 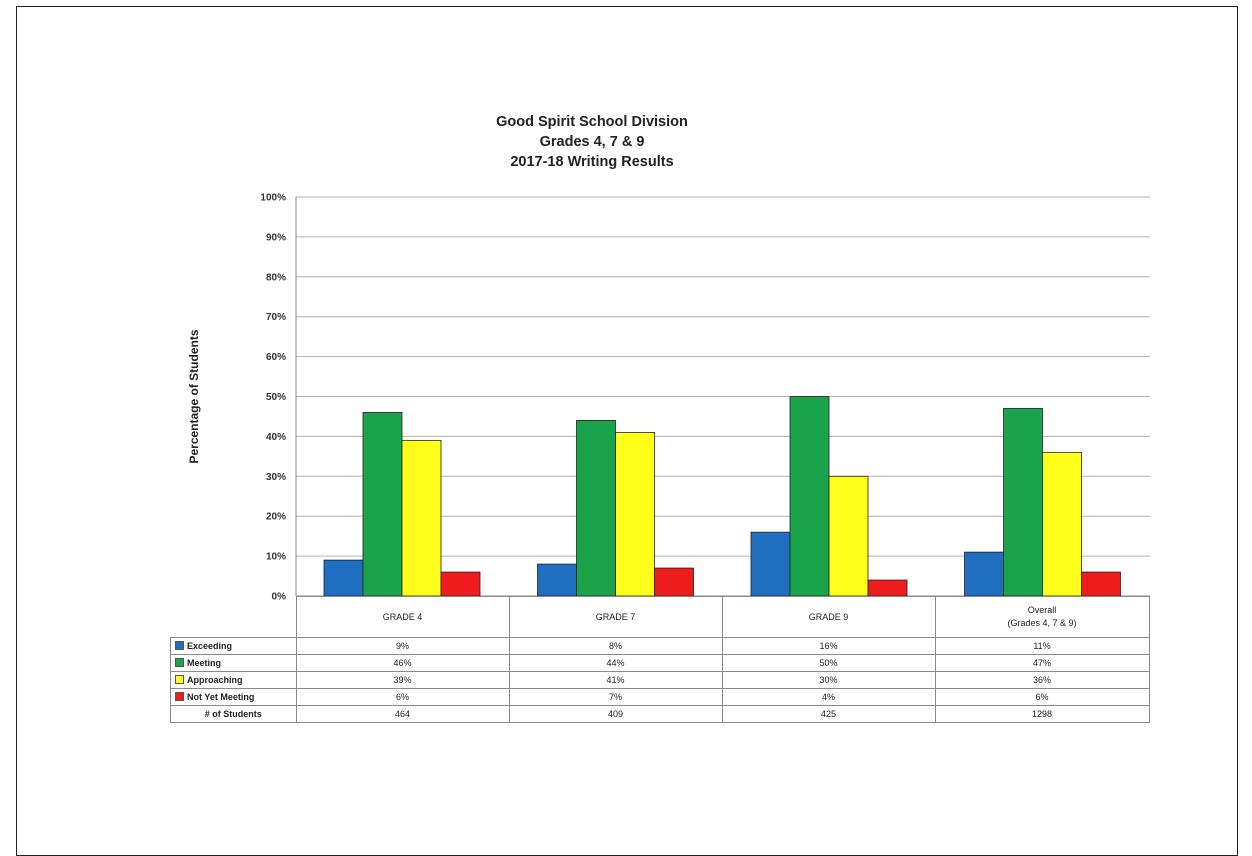 What do you see at coordinates (233, 617) in the screenshot?
I see `table-corner` at bounding box center [233, 617].